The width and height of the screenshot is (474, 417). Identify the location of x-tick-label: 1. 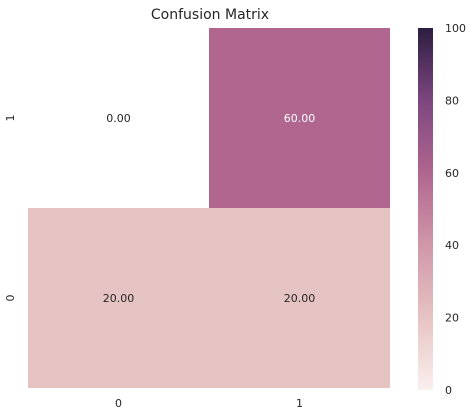
(299, 403).